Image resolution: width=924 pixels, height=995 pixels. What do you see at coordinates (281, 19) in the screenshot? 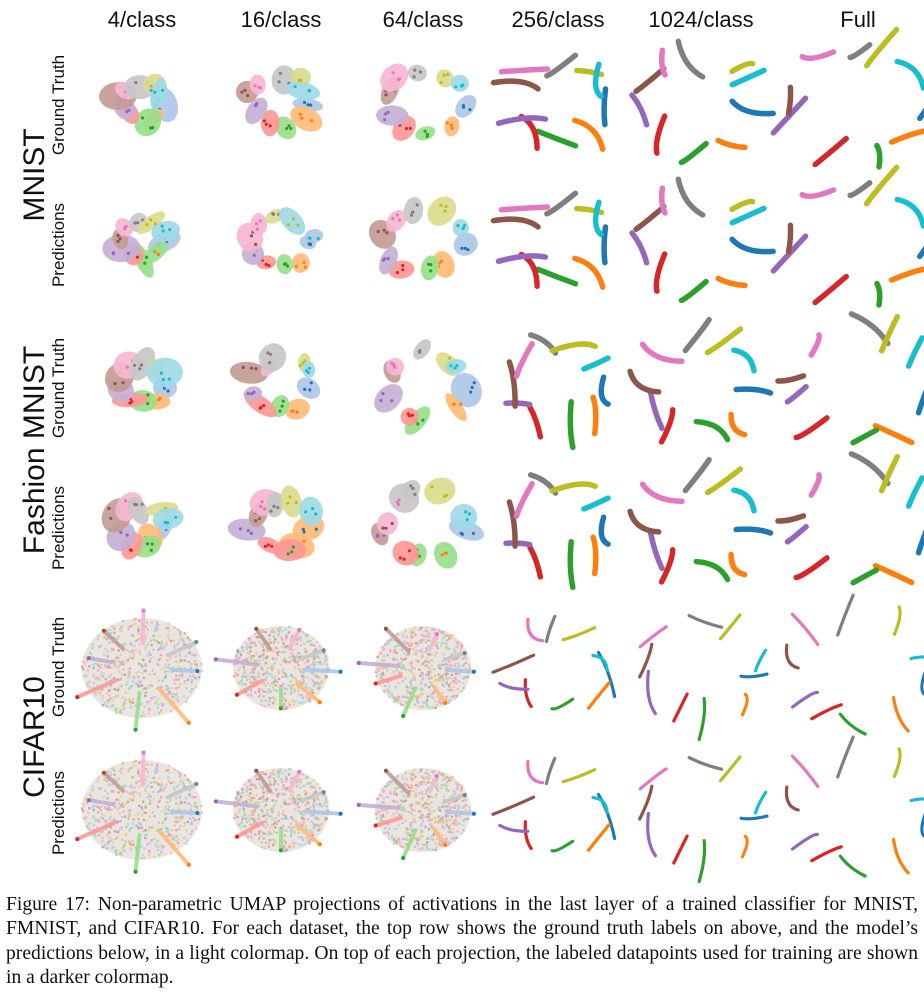
I see `column-header: 16/class` at bounding box center [281, 19].